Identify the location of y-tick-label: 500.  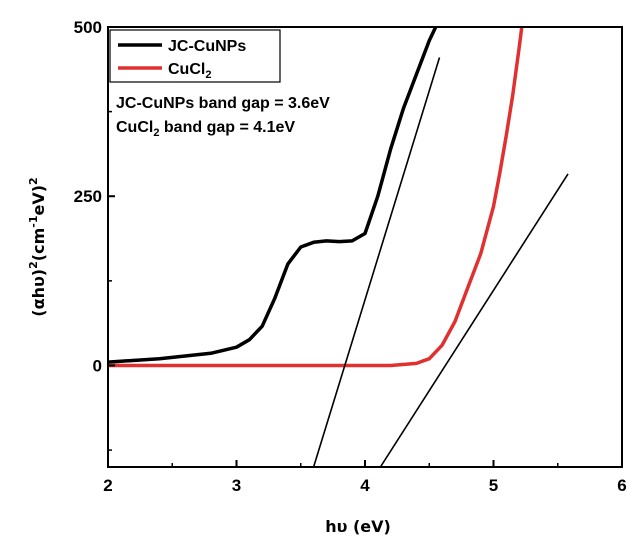
(88, 27).